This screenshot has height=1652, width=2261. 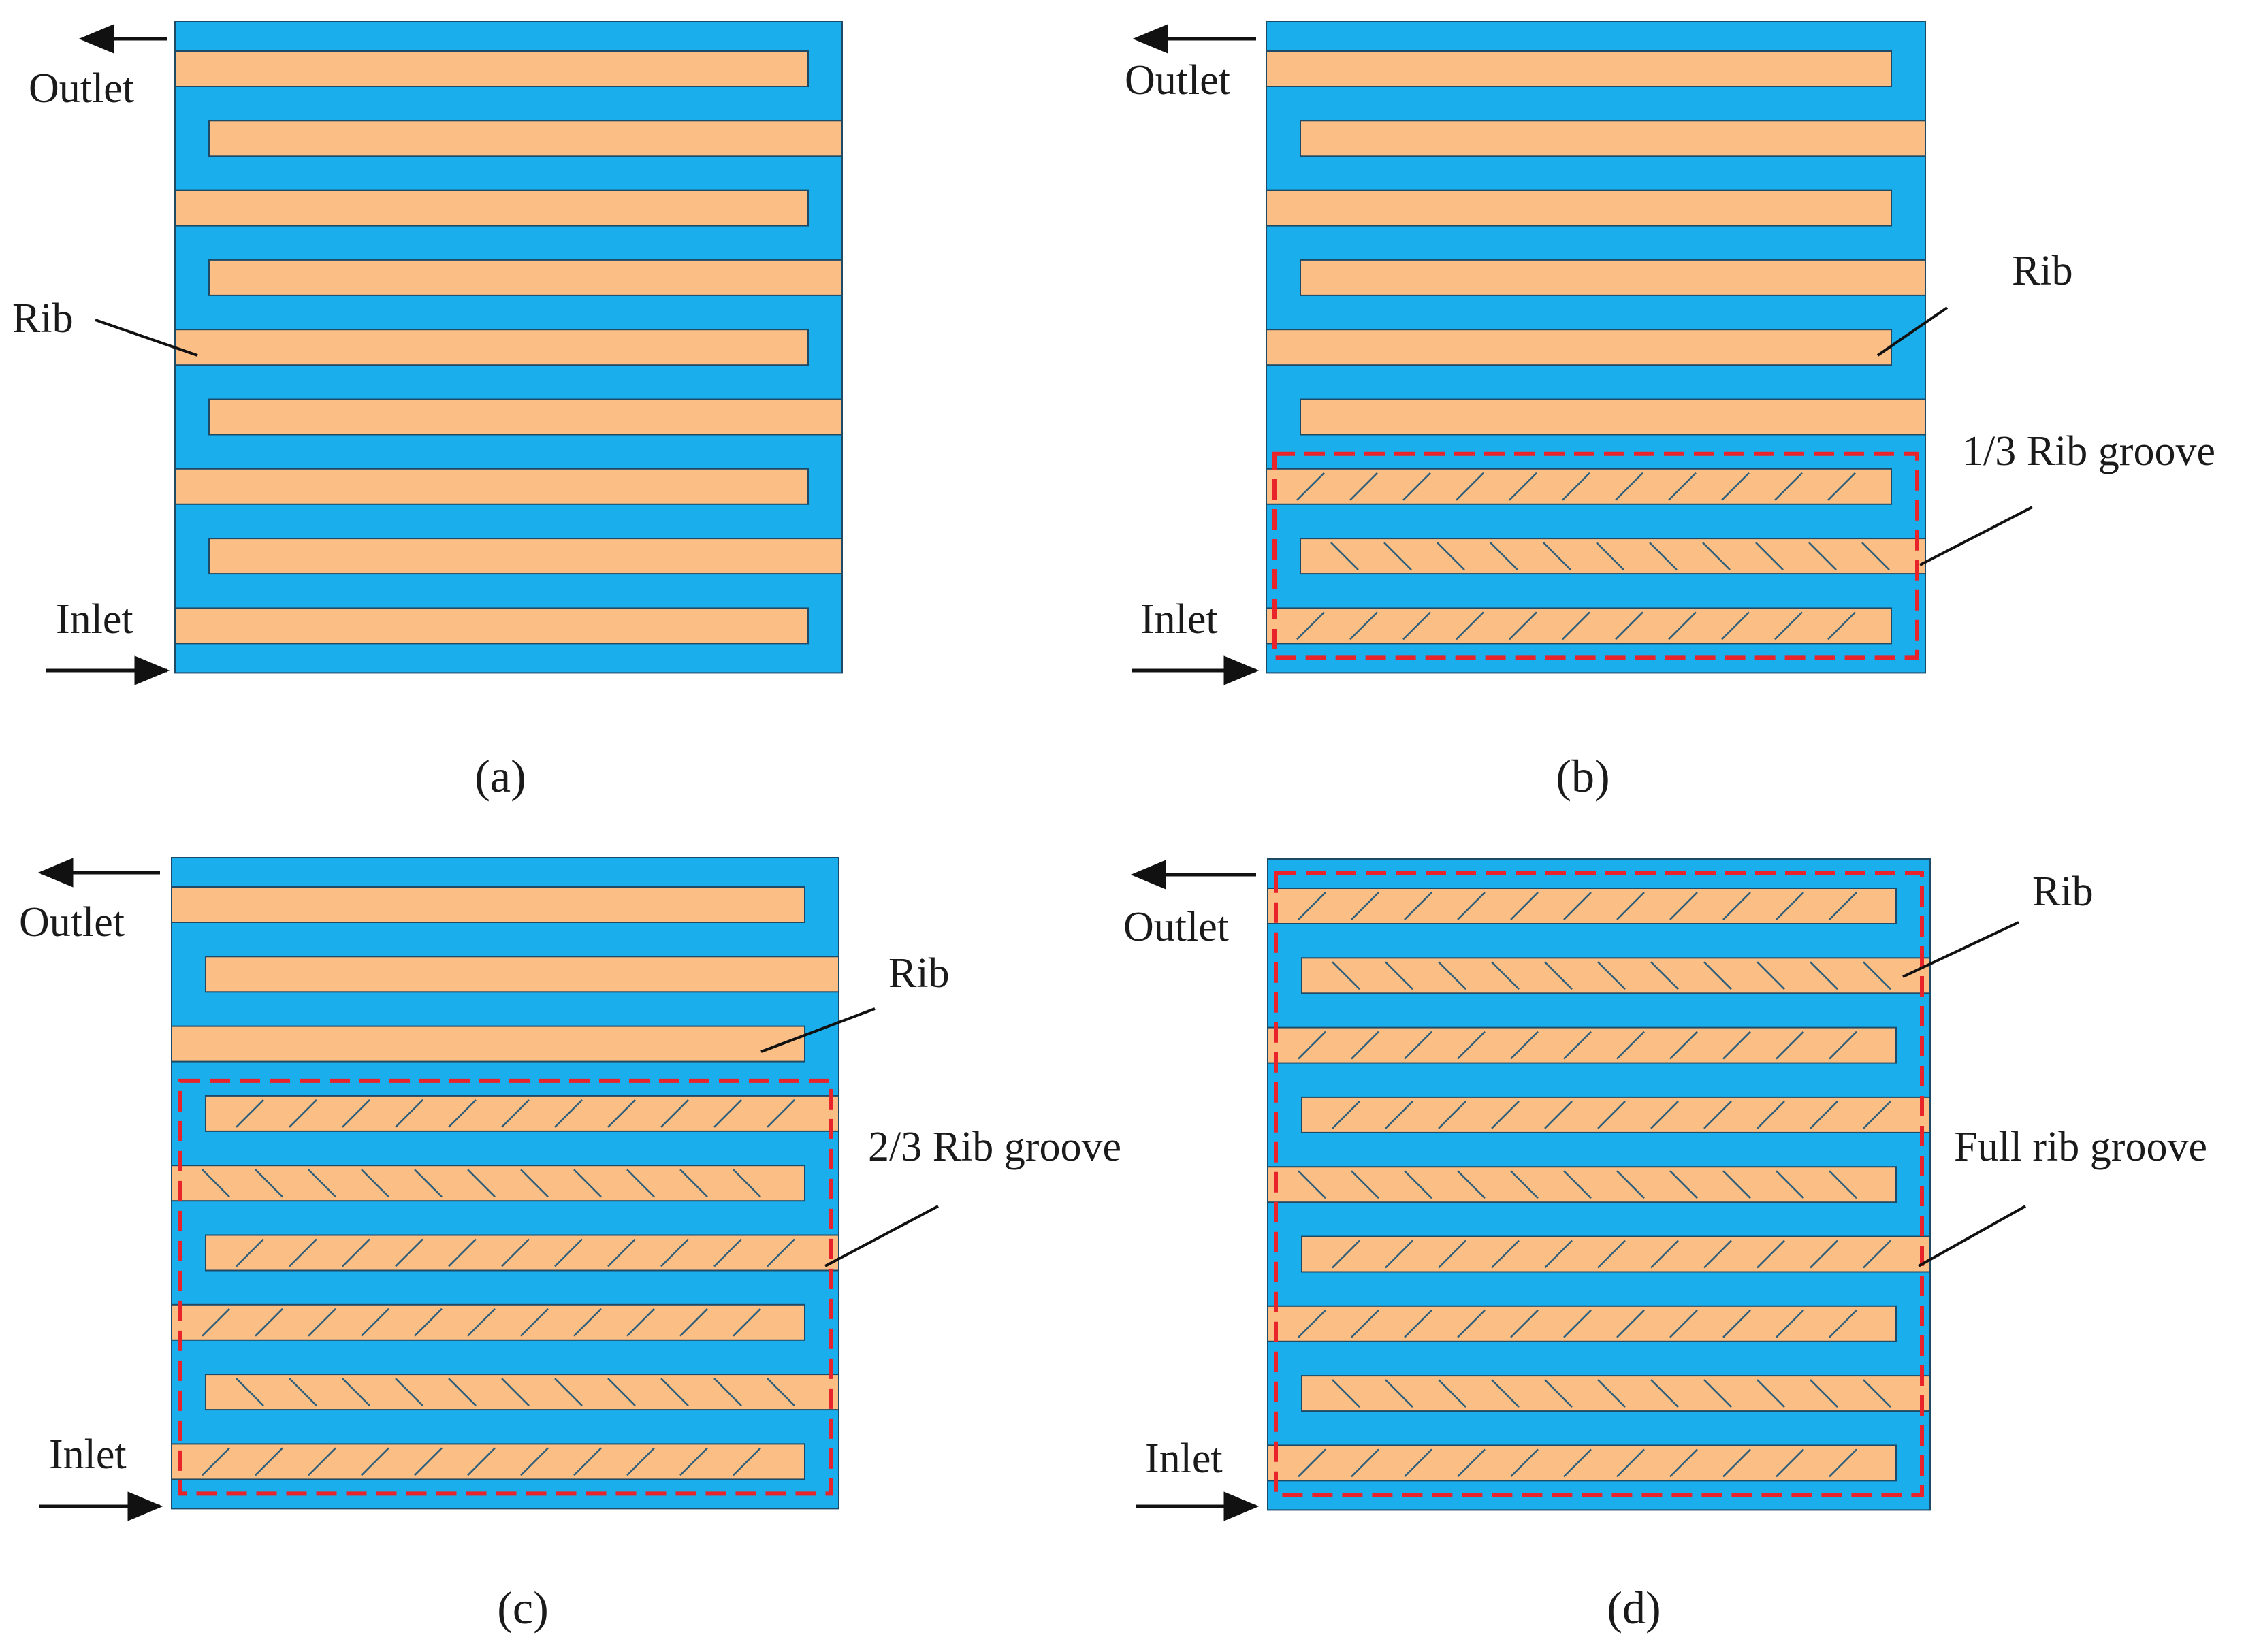 What do you see at coordinates (501, 776) in the screenshot?
I see `panel-caption: (a)` at bounding box center [501, 776].